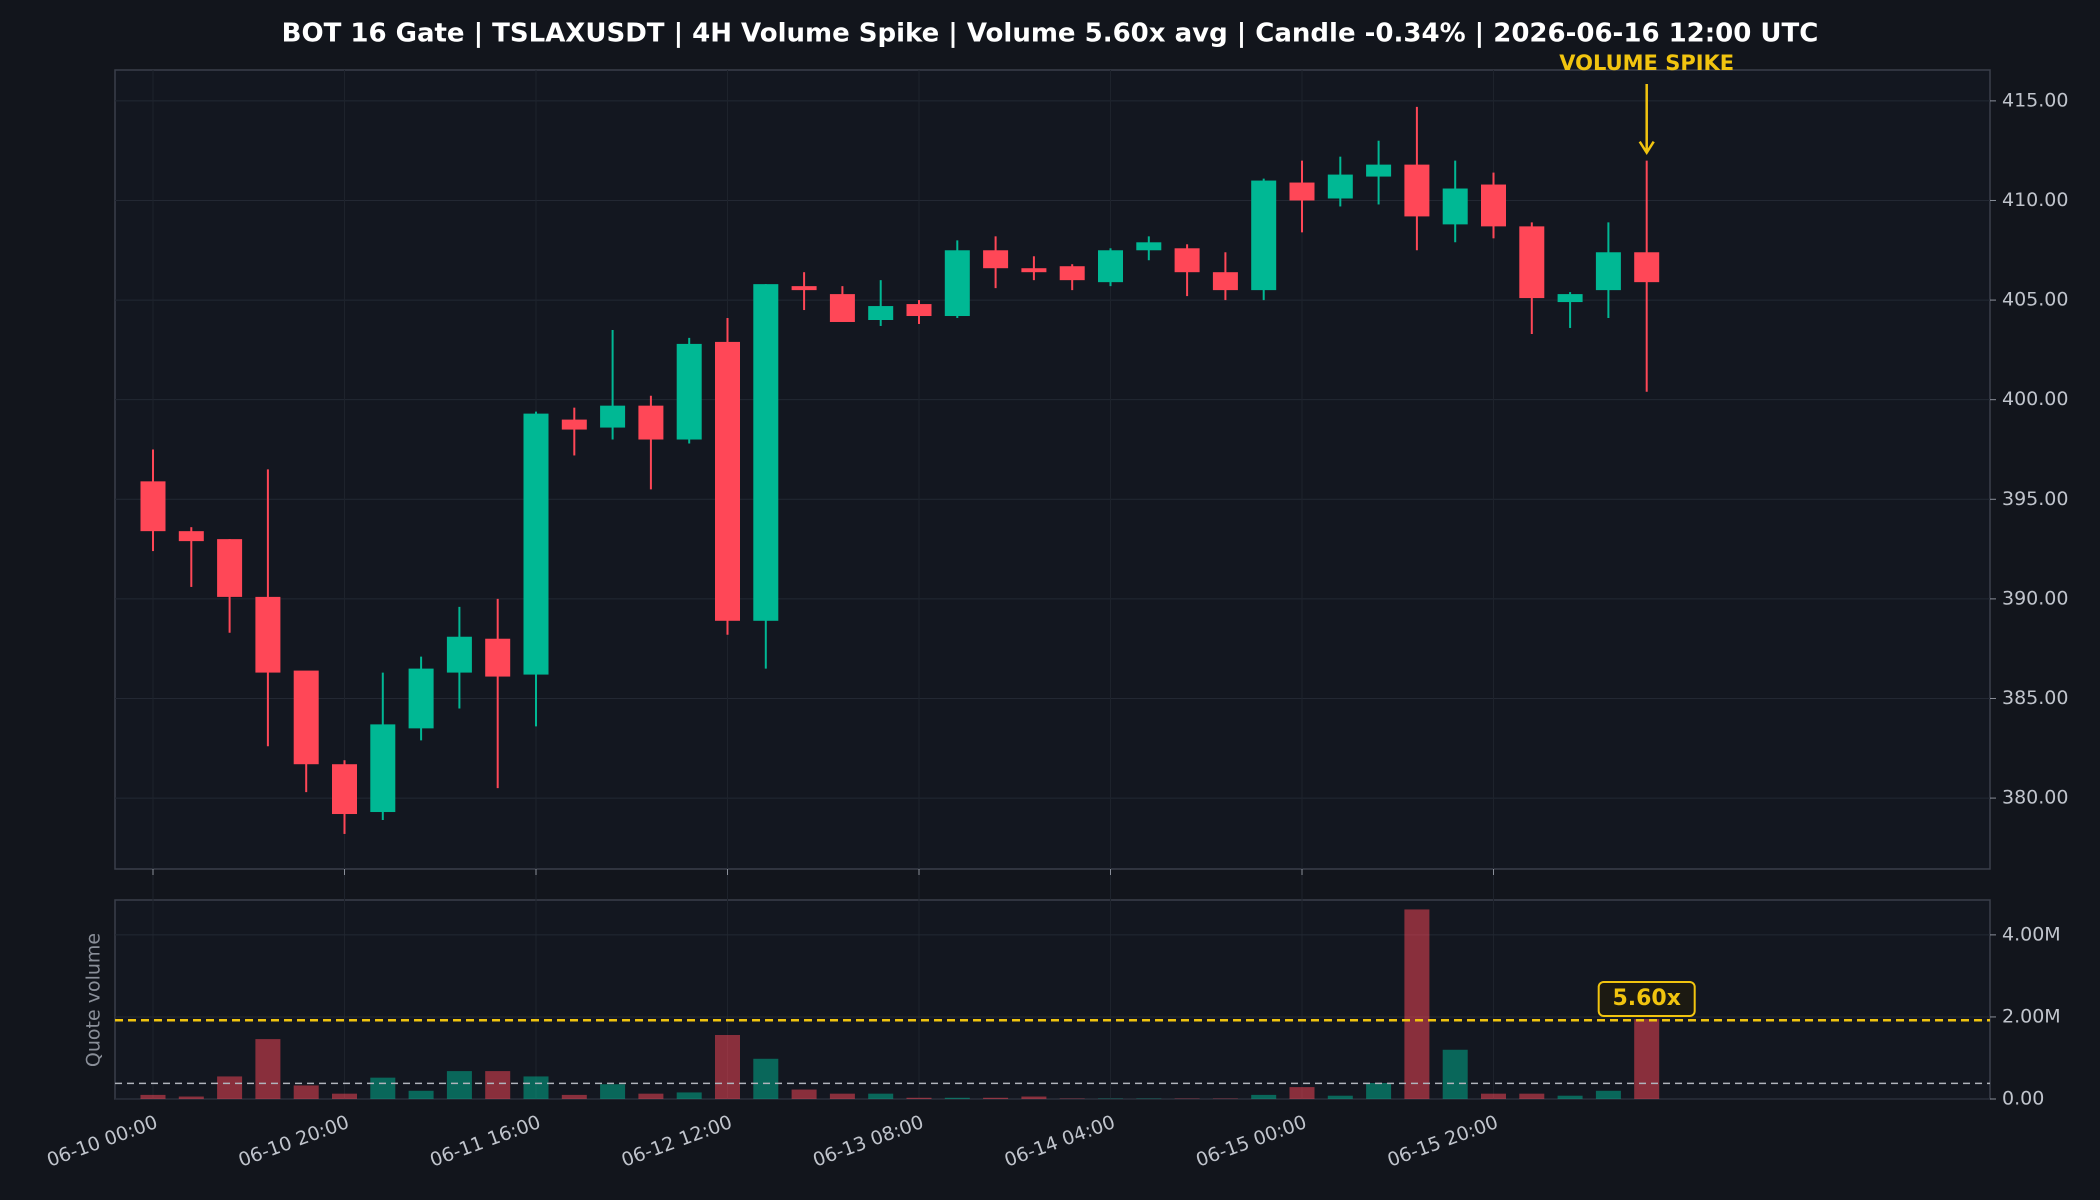 The image size is (2100, 1200). Describe the element at coordinates (94, 1000) in the screenshot. I see `y-axis-label: Quote volume` at that location.